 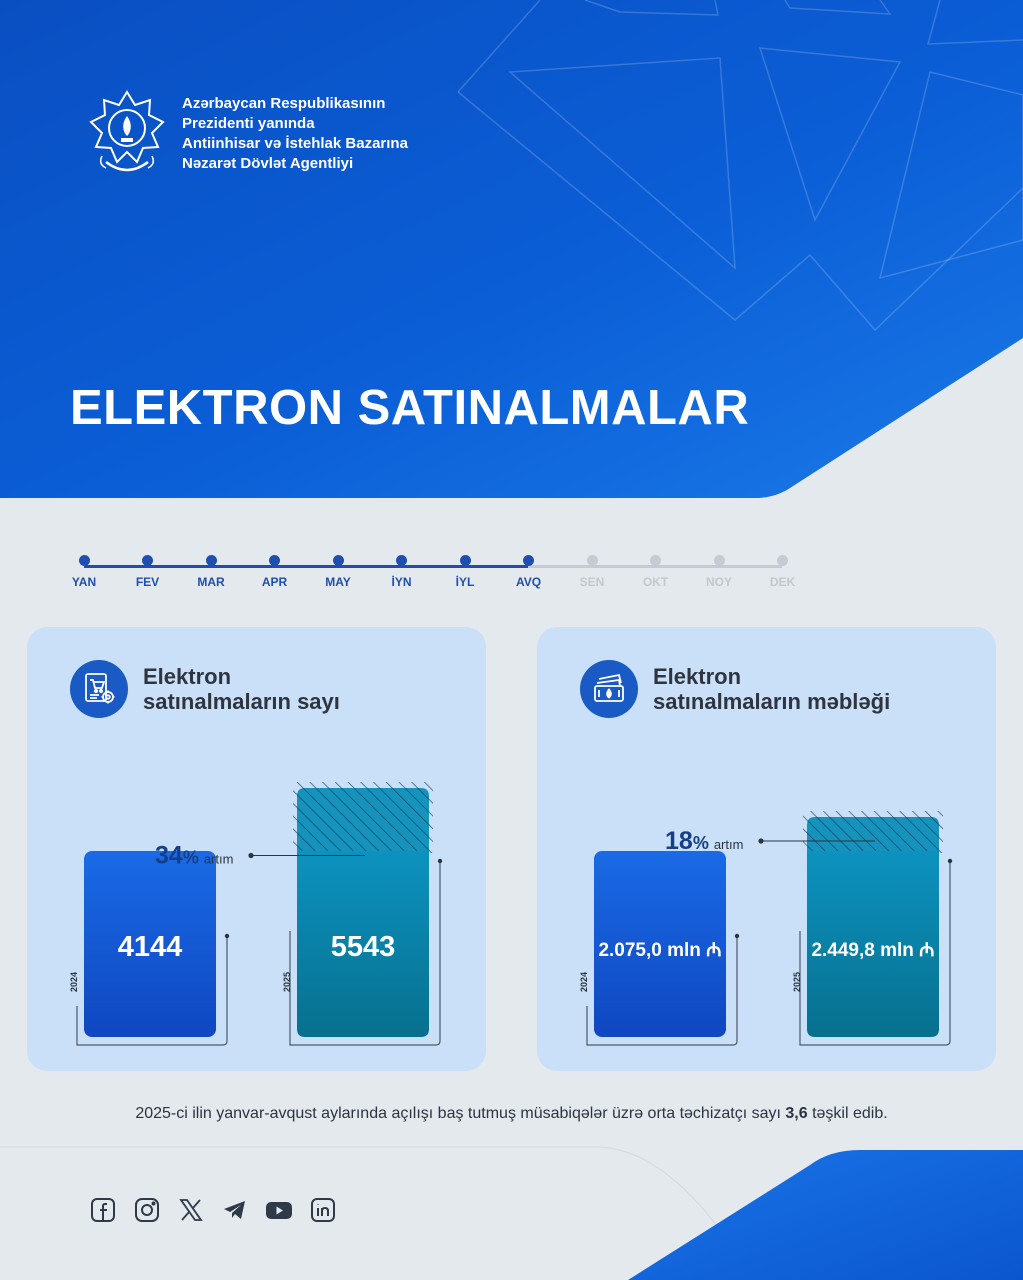 I want to click on purchase-count-chart: 2024 4144 2025 5543 34% artım, so click(x=256, y=914).